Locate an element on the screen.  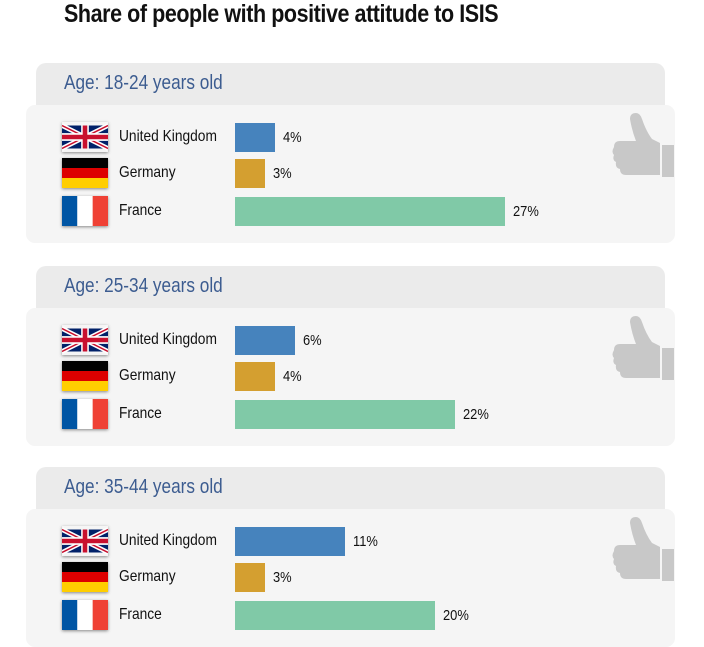
age-group-tab: Age: 35-44 years old is located at coordinates (350, 491).